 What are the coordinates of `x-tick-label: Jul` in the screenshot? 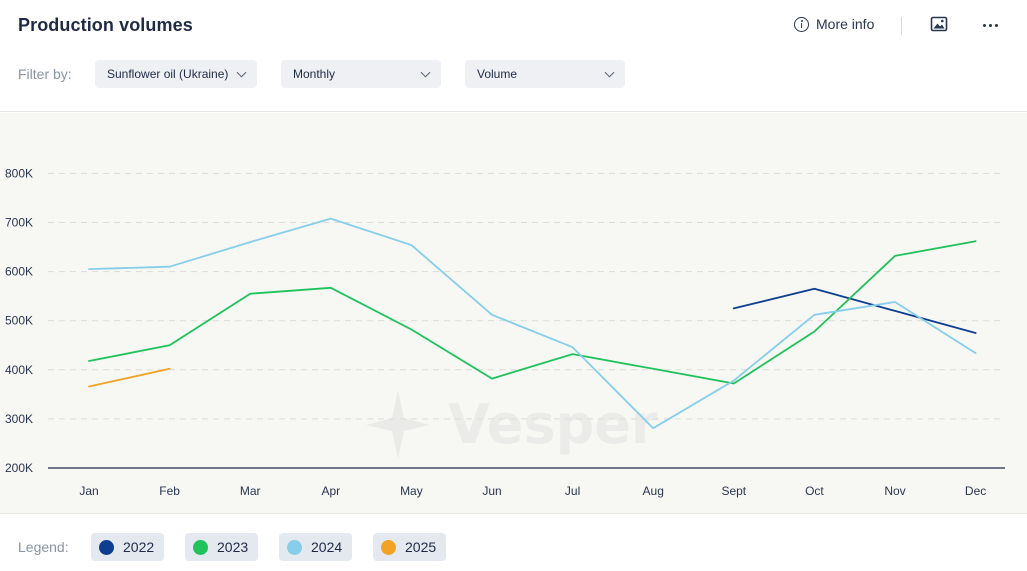 It's located at (572, 491).